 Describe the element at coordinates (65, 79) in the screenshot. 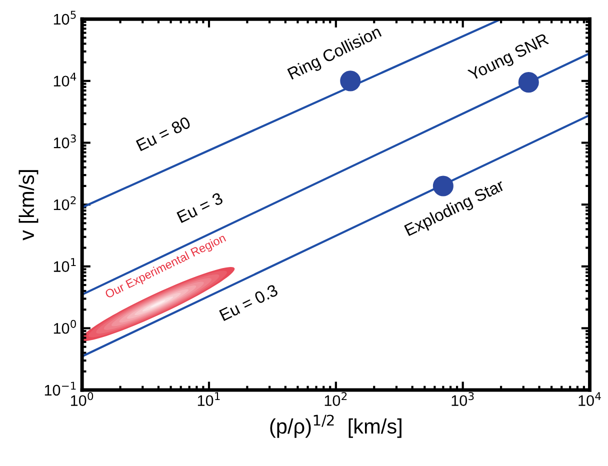

I see `y-tick-label: 10$^{4}$` at that location.